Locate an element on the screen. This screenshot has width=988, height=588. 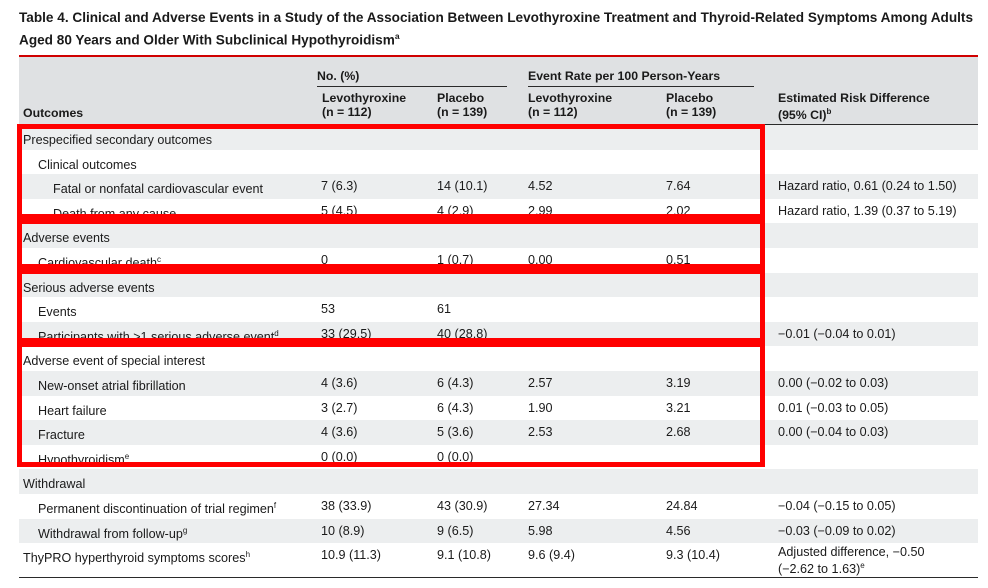
cell-c4: 3.19 is located at coordinates (678, 383).